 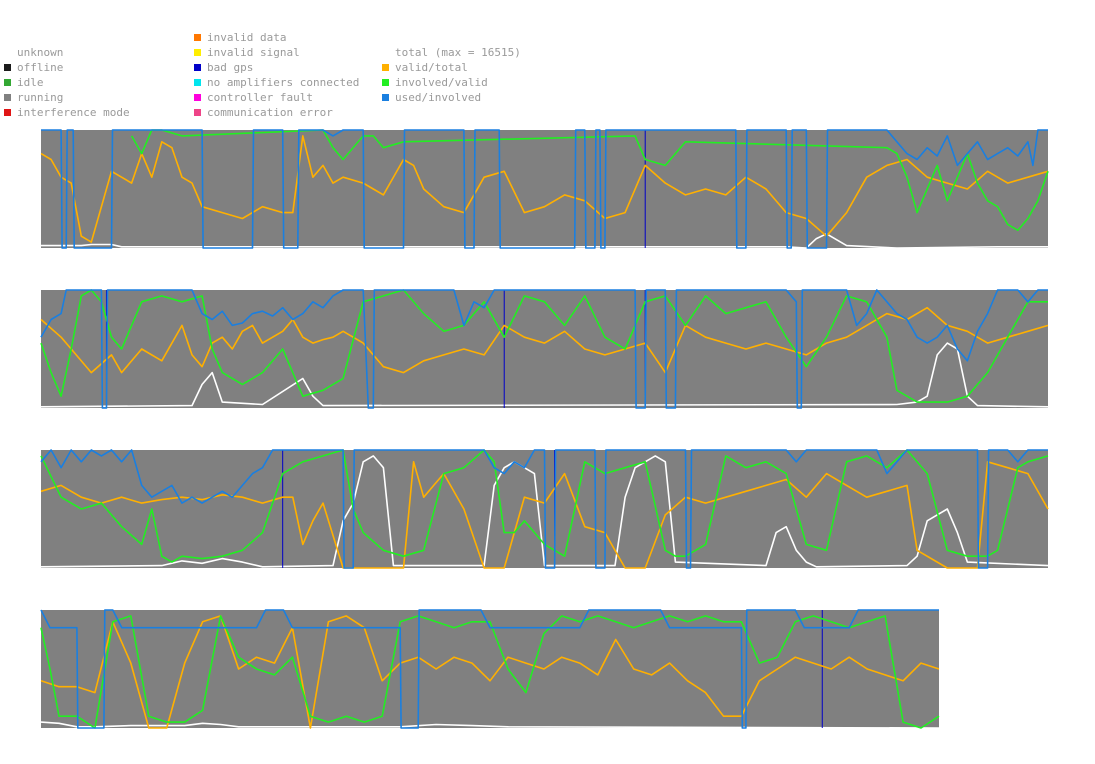 What do you see at coordinates (197, 67) in the screenshot?
I see `legend-swatch-bad-gps` at bounding box center [197, 67].